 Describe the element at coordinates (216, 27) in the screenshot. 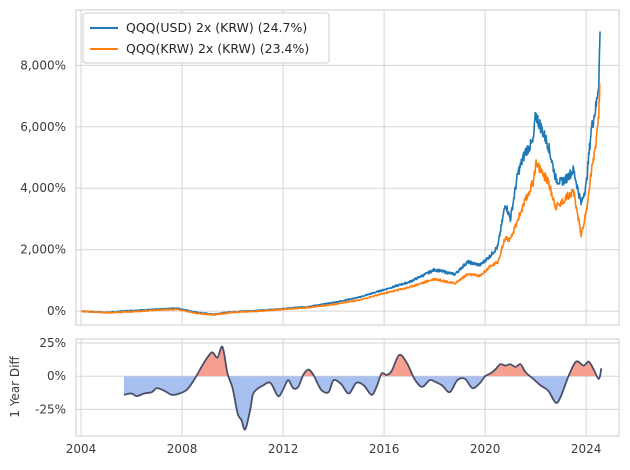

I see `legend-label-qqq-usd: QQQ(USD) 2x (KRW) (24.7%)` at that location.